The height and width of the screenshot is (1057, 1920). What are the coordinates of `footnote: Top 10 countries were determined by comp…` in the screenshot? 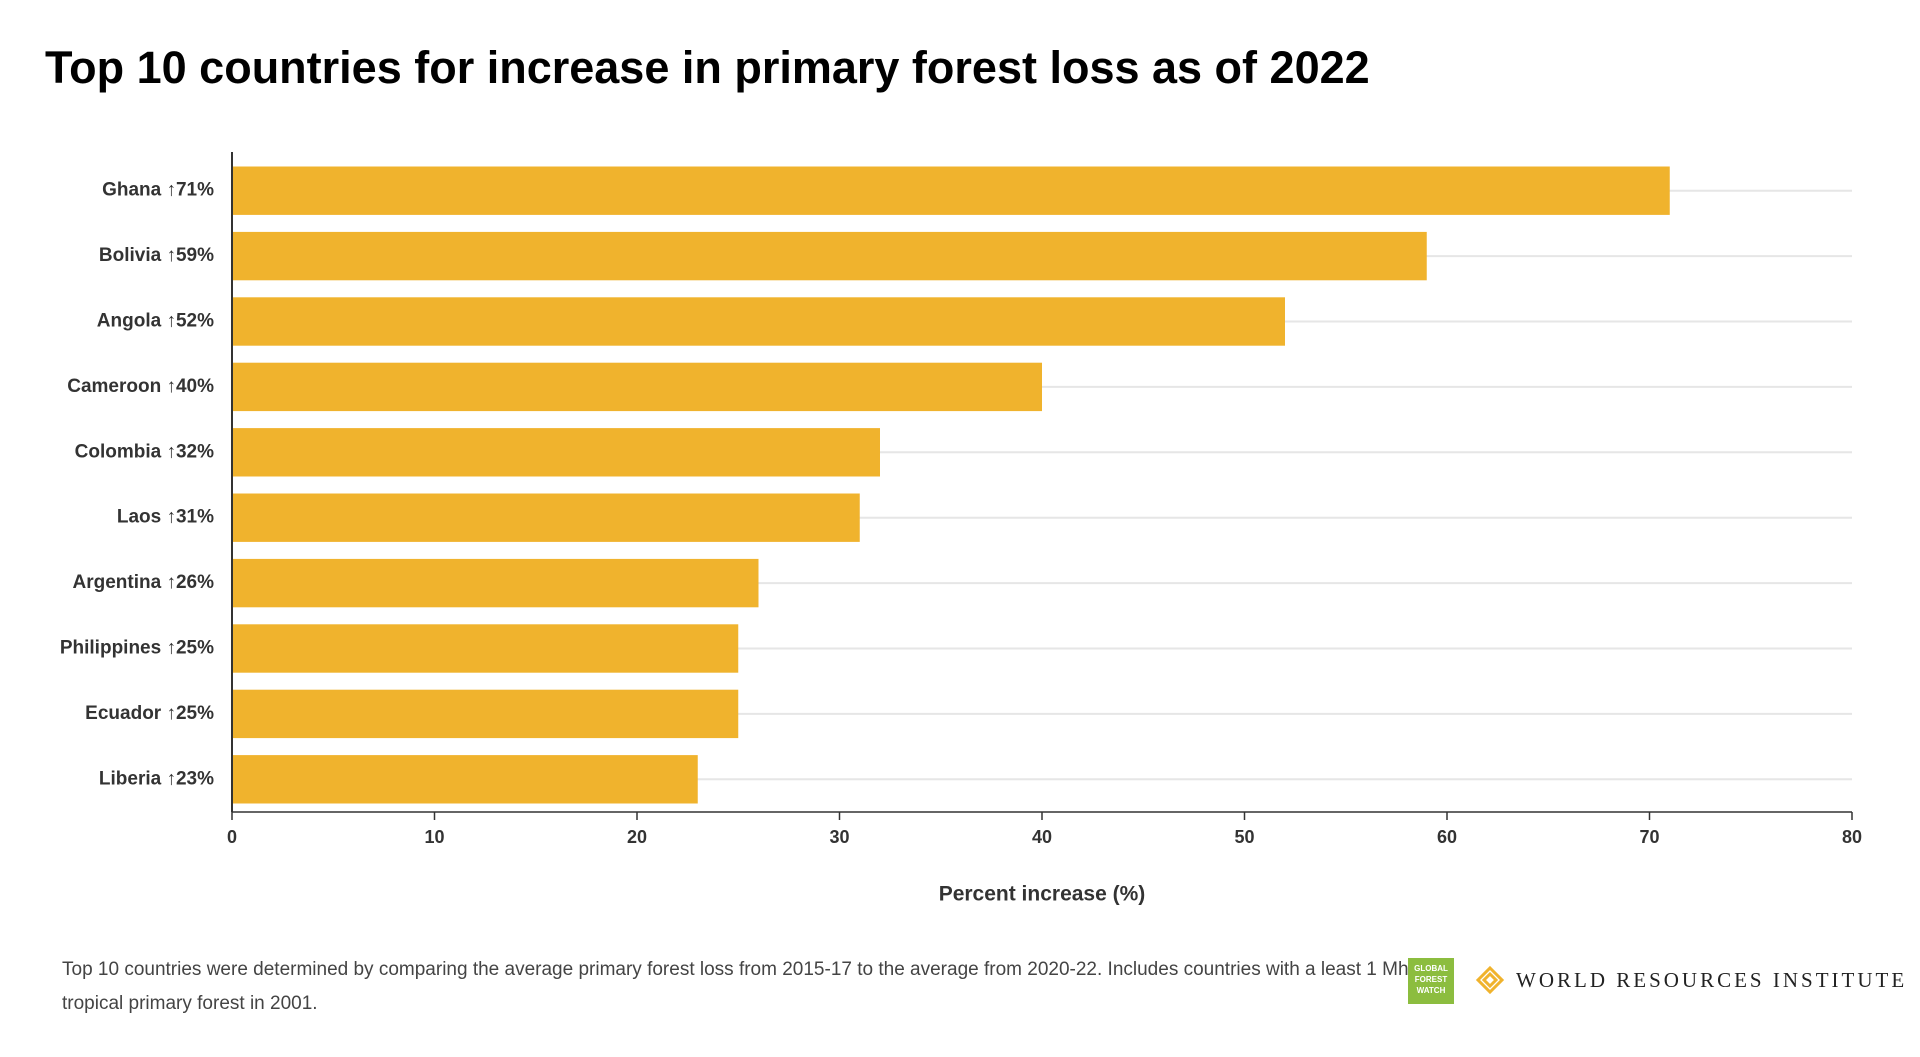 It's located at (751, 969).